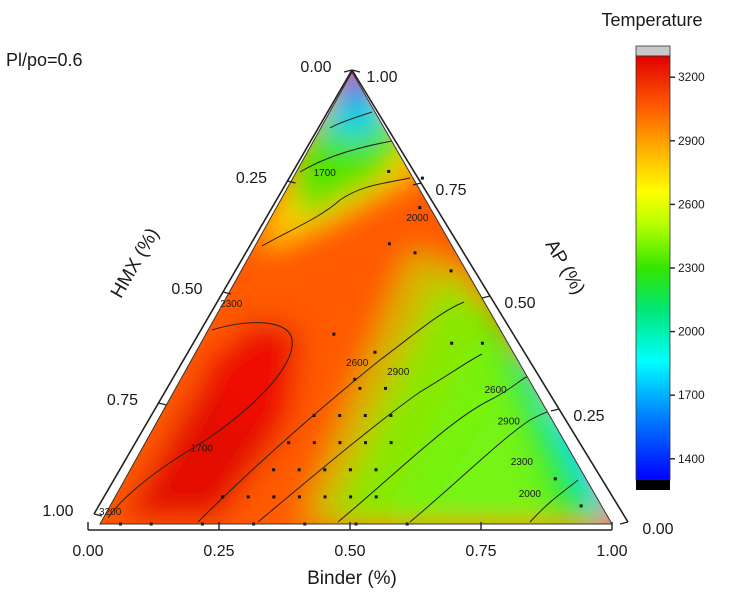 The height and width of the screenshot is (606, 742). Describe the element at coordinates (349, 551) in the screenshot. I see `binder-tick-label: 0.50` at that location.